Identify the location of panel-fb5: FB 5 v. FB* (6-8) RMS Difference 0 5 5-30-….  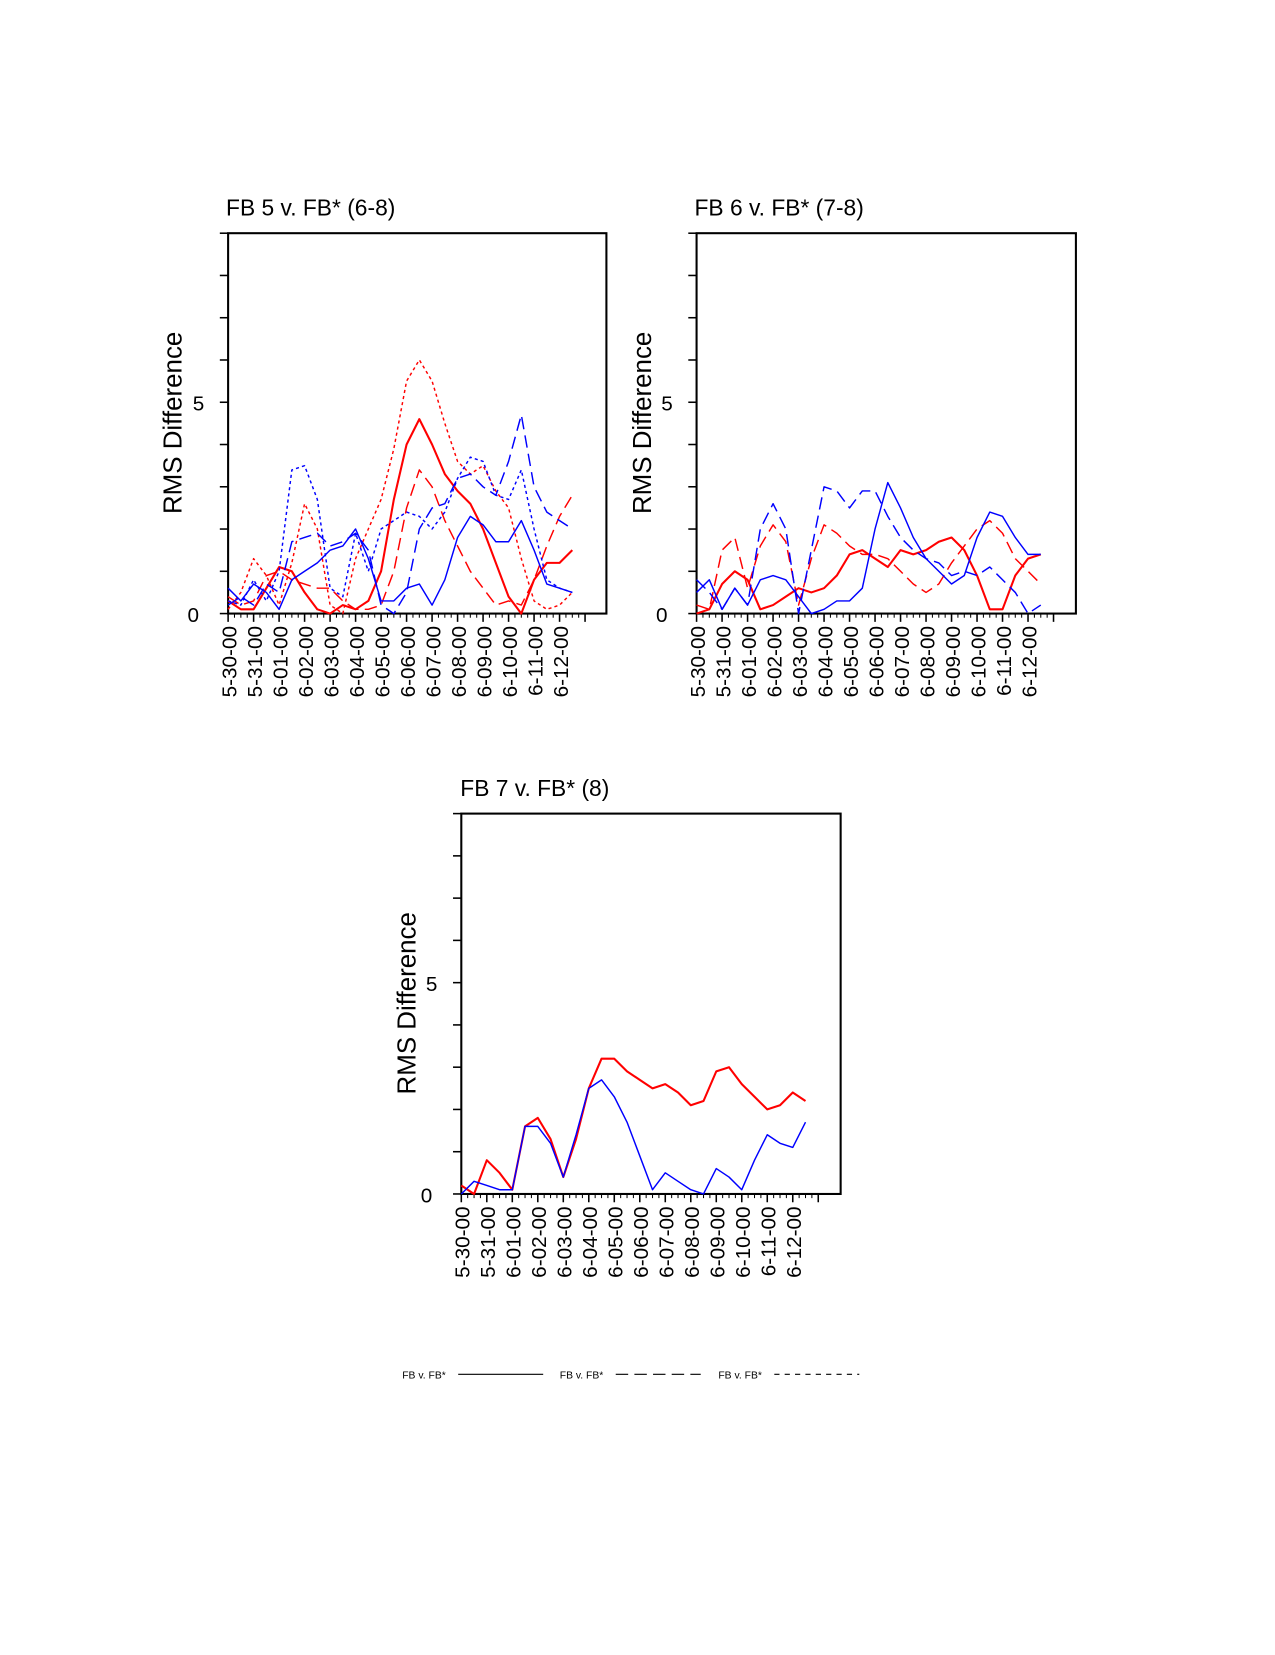
(383, 446).